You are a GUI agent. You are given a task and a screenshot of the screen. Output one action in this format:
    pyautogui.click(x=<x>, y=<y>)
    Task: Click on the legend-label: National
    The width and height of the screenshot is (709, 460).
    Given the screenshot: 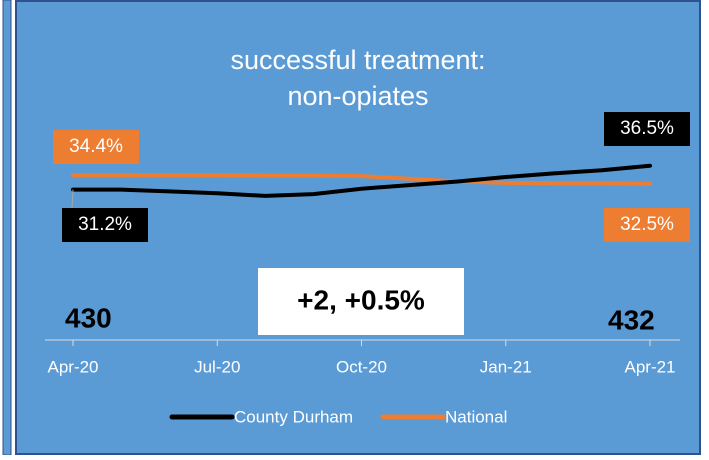 What is the action you would take?
    pyautogui.click(x=476, y=416)
    